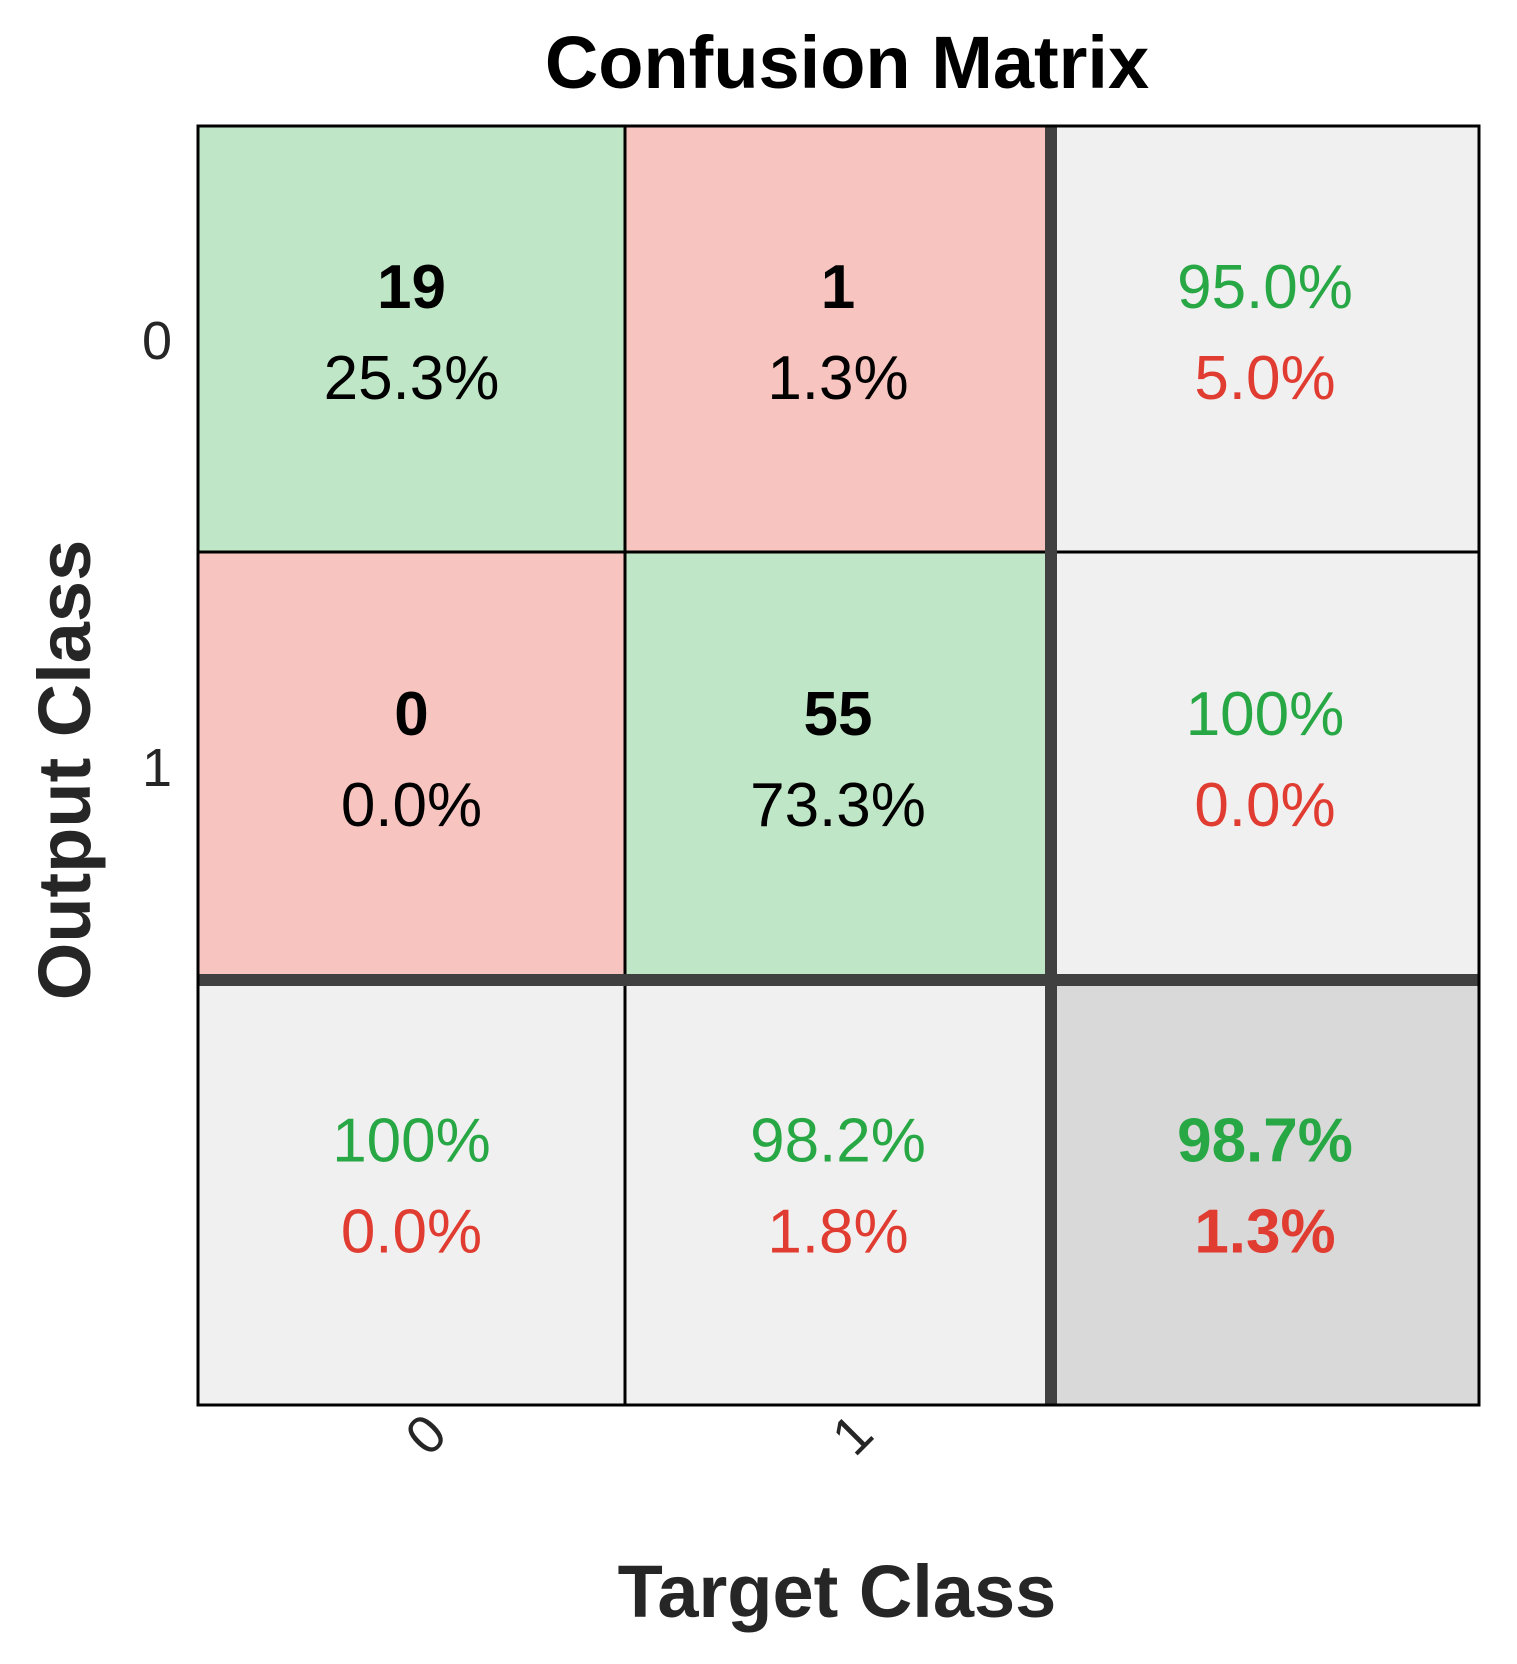  What do you see at coordinates (157, 768) in the screenshot?
I see `y-tick-label-1: 1` at bounding box center [157, 768].